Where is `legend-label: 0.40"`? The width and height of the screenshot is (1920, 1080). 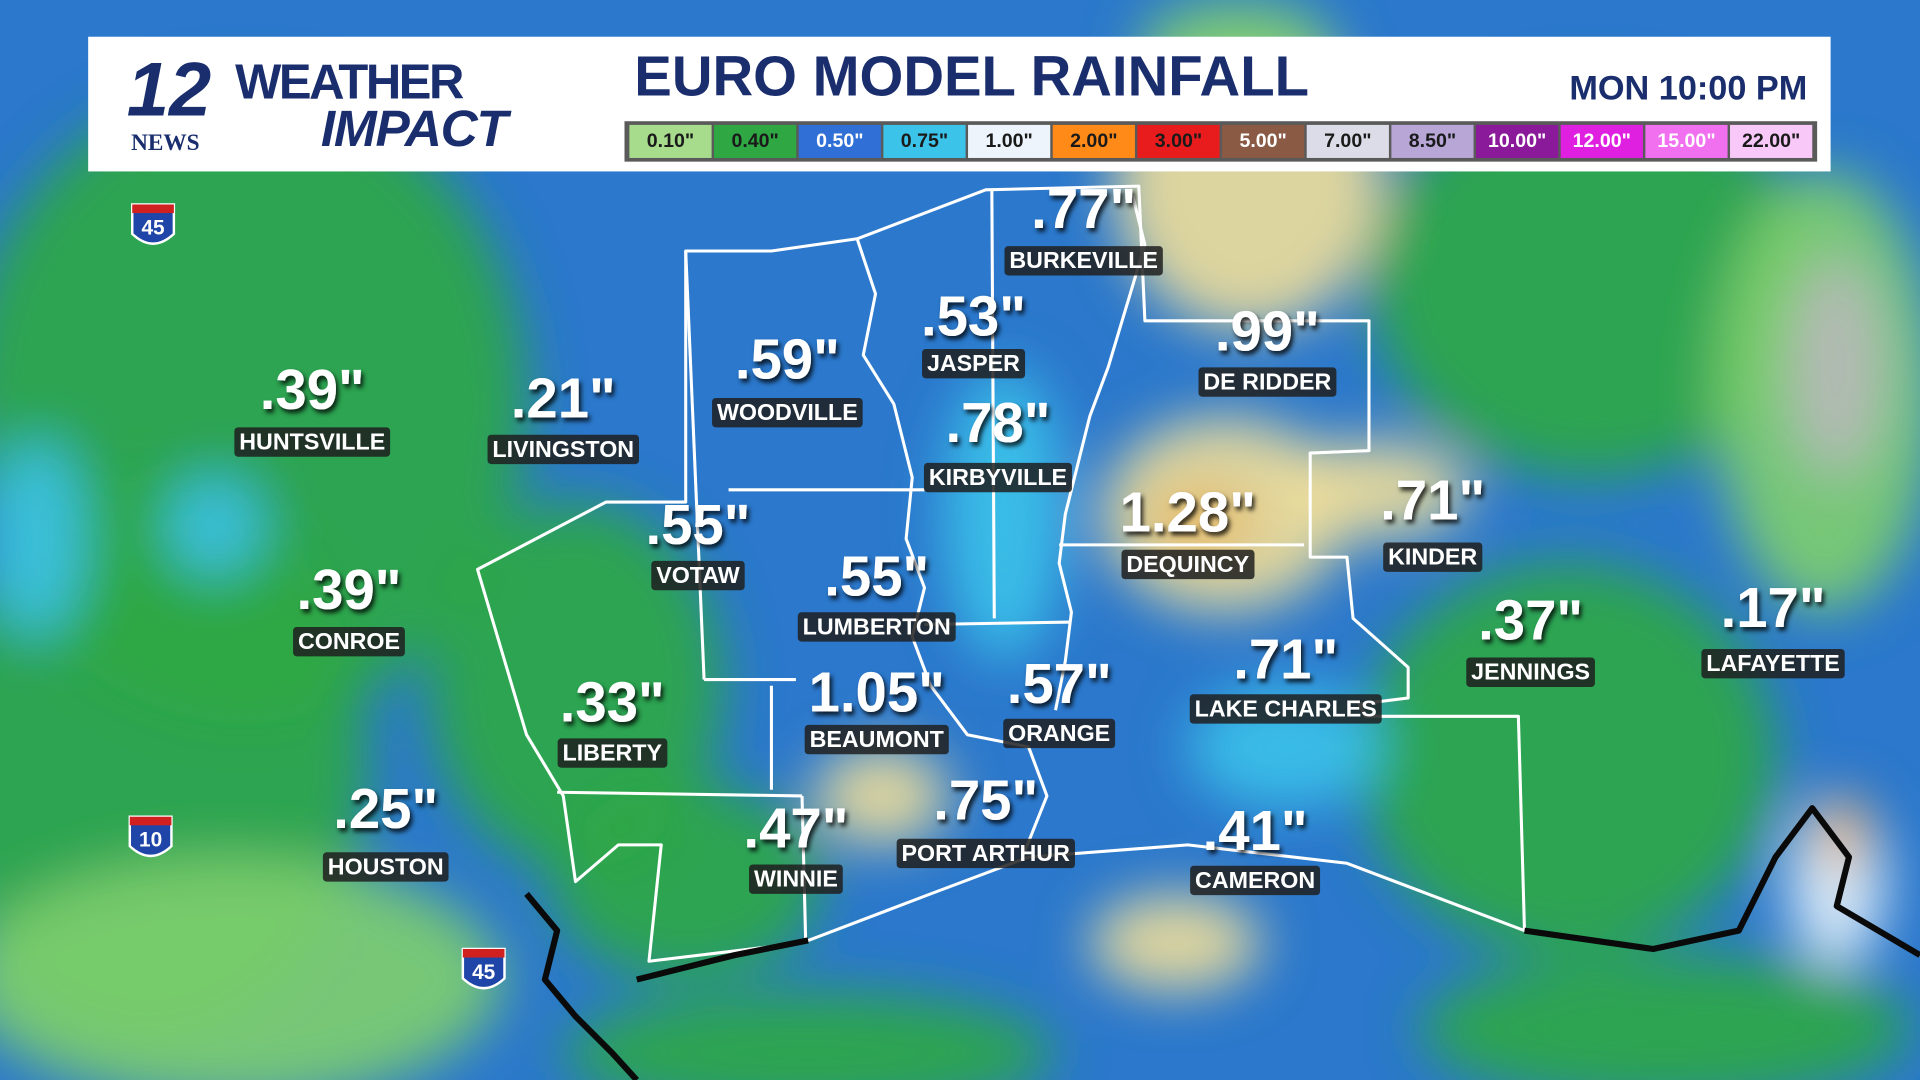
legend-label: 0.40" is located at coordinates (754, 141).